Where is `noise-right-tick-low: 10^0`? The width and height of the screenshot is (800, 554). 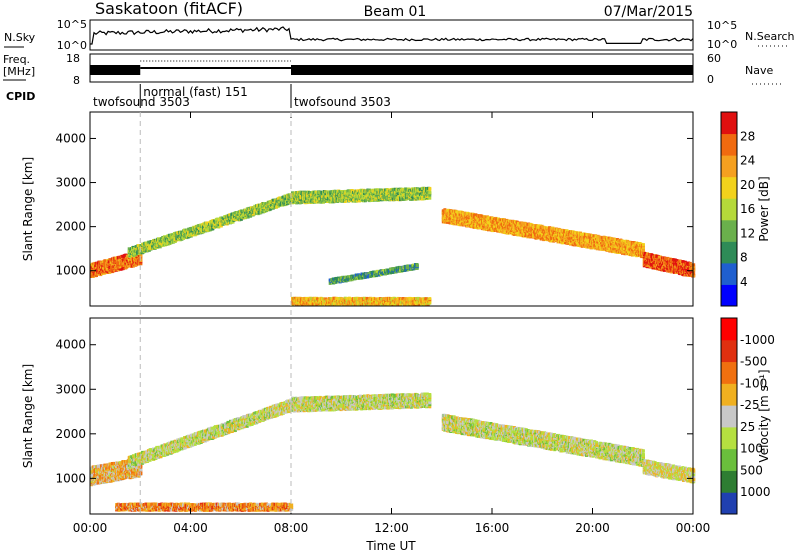 noise-right-tick-low: 10^0 is located at coordinates (722, 44).